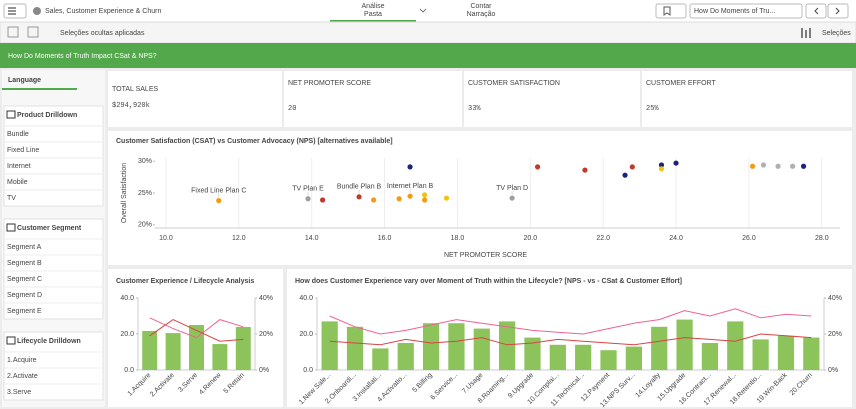  What do you see at coordinates (836, 33) in the screenshot?
I see `selections-button: Seleções` at bounding box center [836, 33].